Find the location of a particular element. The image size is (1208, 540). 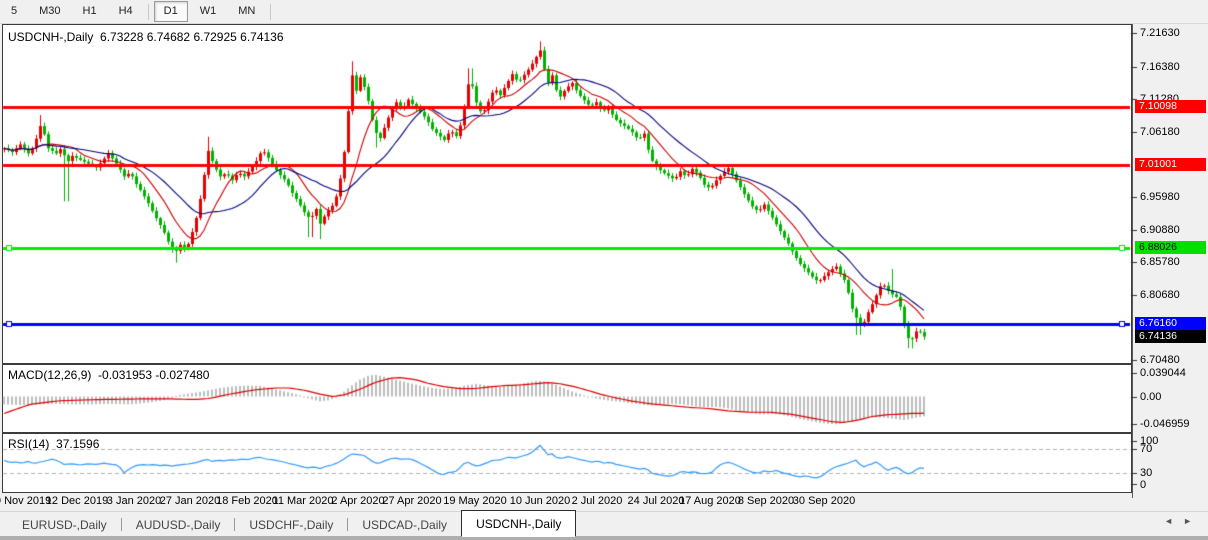

rsi-tick-label: 100 is located at coordinates (1149, 441).